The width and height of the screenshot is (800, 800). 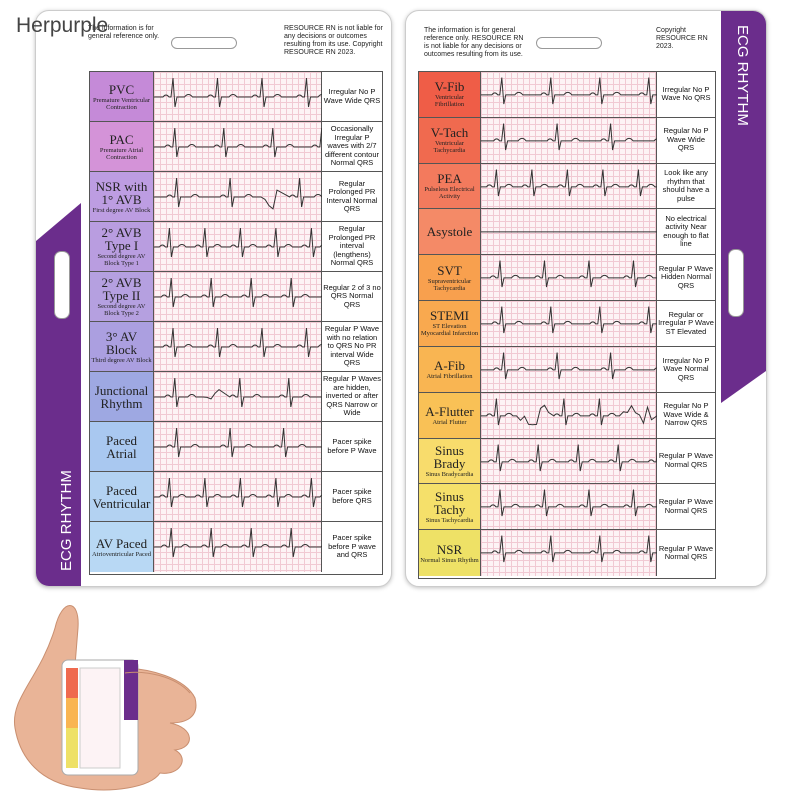 I want to click on side-label: ECG RHYTHM, so click(x=66, y=520).